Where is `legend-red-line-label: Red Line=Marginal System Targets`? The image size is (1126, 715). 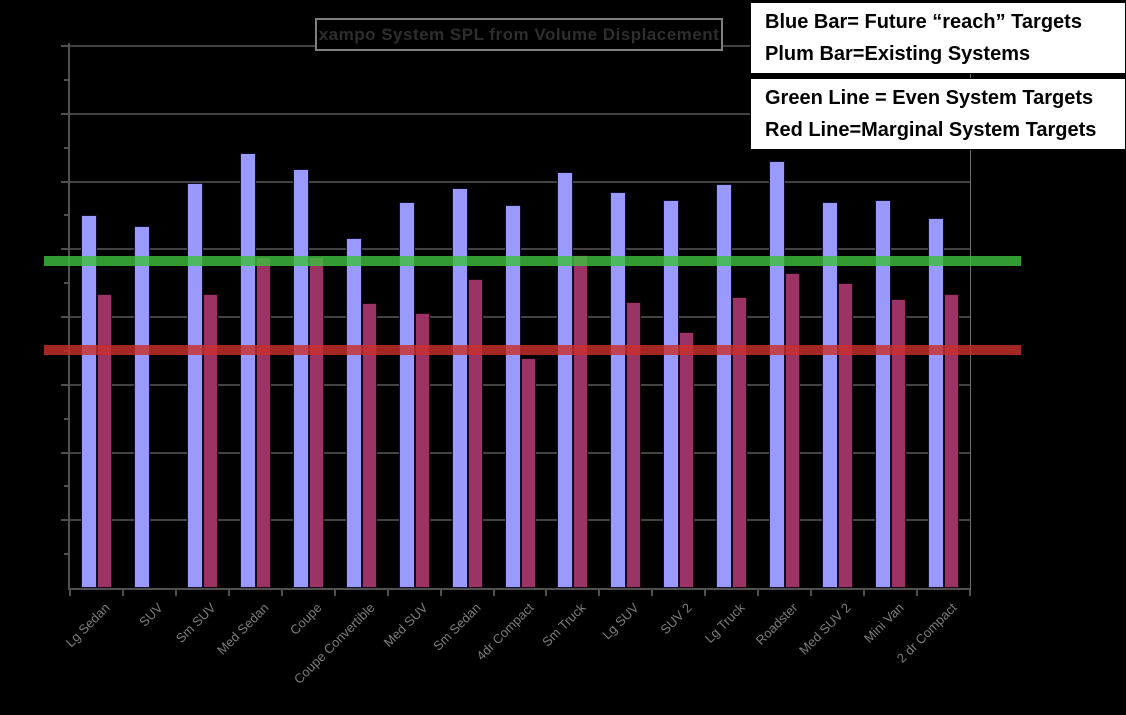
legend-red-line-label: Red Line=Marginal System Targets is located at coordinates (931, 130).